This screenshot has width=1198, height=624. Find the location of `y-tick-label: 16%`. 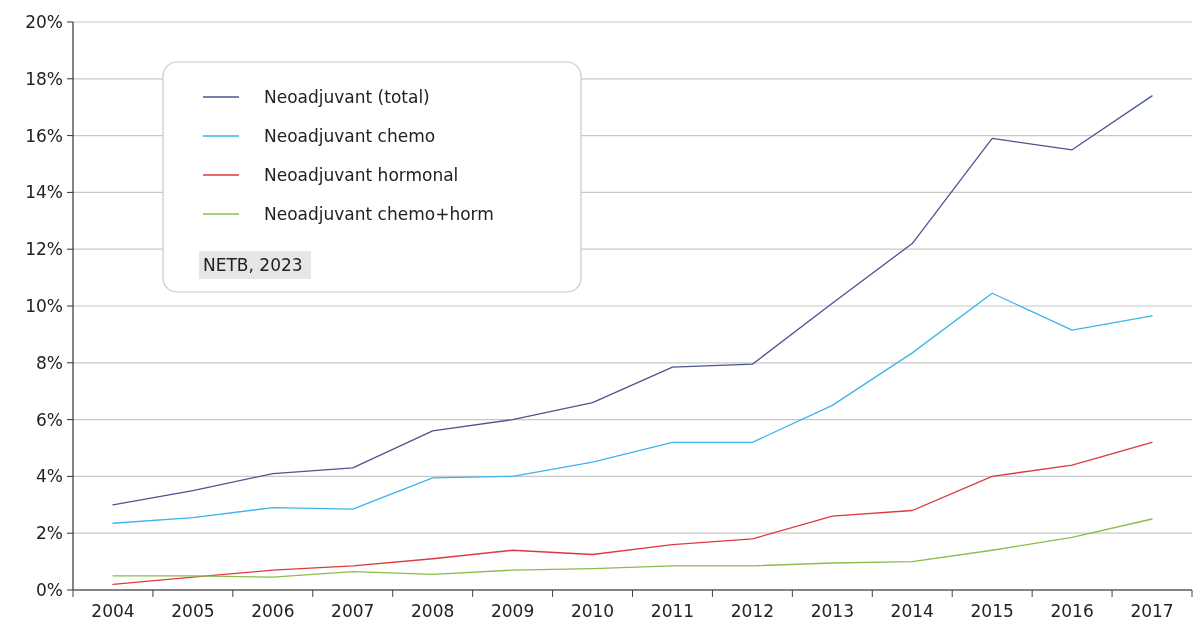

y-tick-label: 16% is located at coordinates (44, 135).